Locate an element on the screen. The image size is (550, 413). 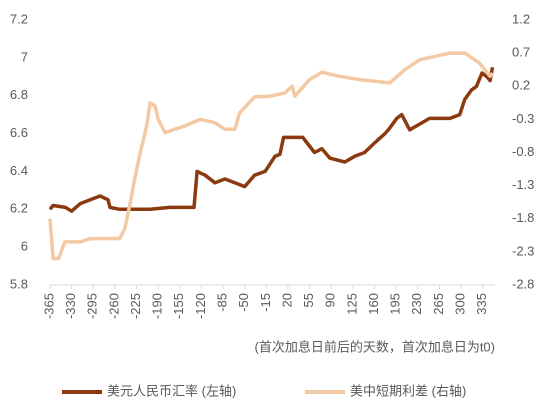
y2-tick-label: -1.8 is located at coordinates (523, 217).